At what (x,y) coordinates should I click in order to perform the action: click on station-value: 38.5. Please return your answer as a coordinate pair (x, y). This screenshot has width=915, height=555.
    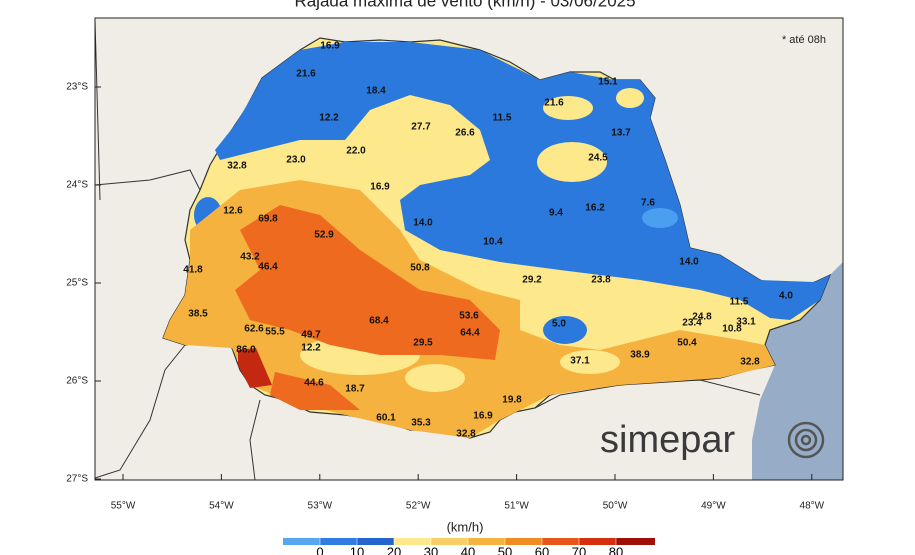
    Looking at the image, I should click on (198, 314).